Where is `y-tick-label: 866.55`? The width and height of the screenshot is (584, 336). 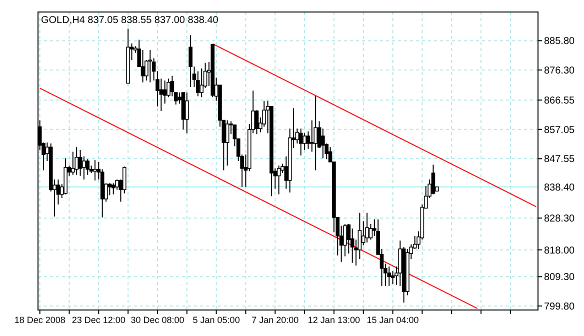 y-tick-label: 866.55 is located at coordinates (560, 101).